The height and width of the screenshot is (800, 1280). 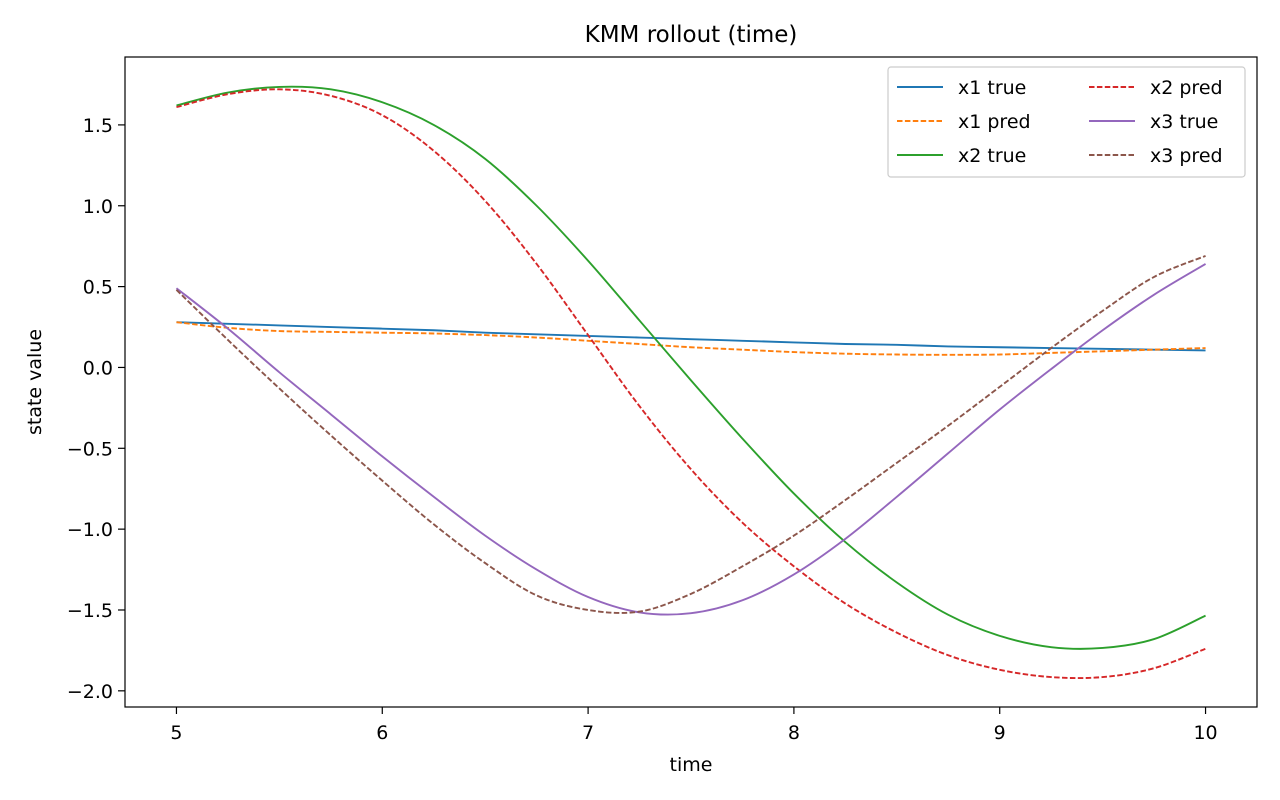 I want to click on legend-box, so click(x=1066, y=122).